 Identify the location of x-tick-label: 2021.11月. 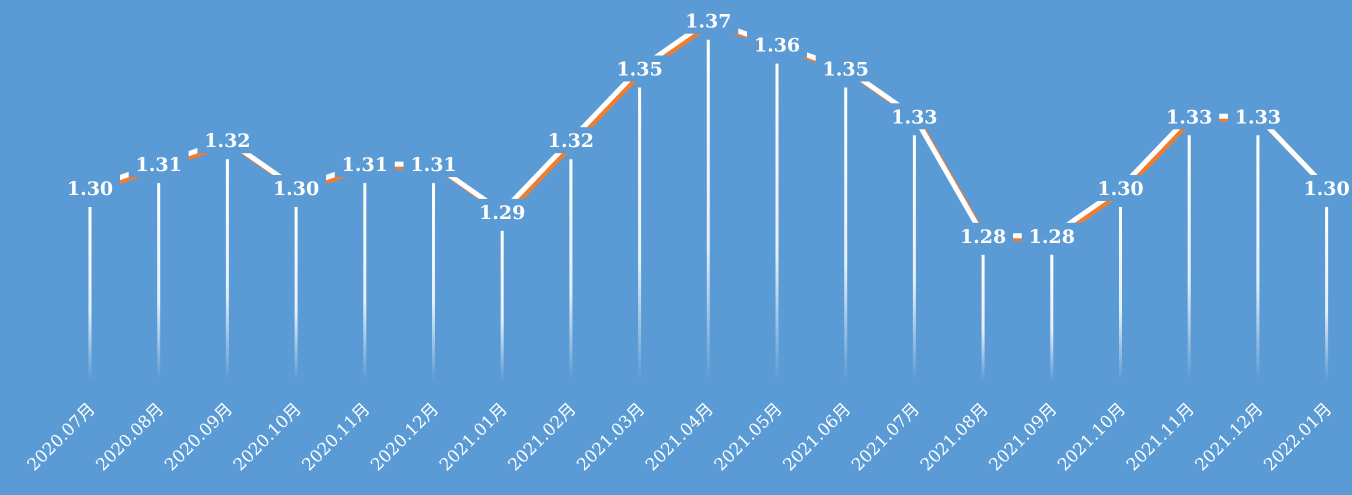
(1161, 437).